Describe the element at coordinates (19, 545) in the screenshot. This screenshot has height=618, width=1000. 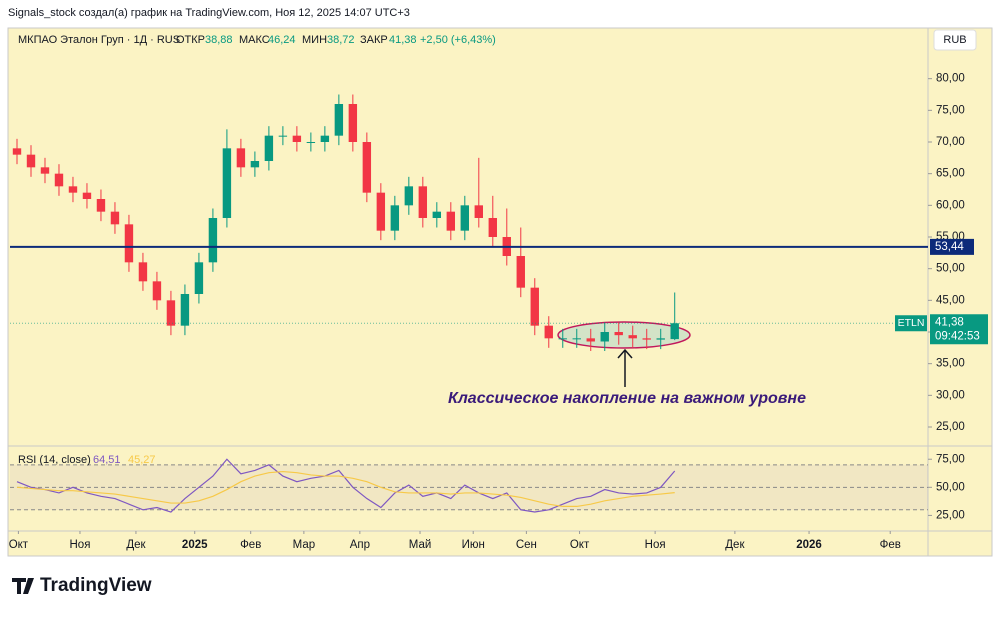
I see `x-tick-label: Окт` at that location.